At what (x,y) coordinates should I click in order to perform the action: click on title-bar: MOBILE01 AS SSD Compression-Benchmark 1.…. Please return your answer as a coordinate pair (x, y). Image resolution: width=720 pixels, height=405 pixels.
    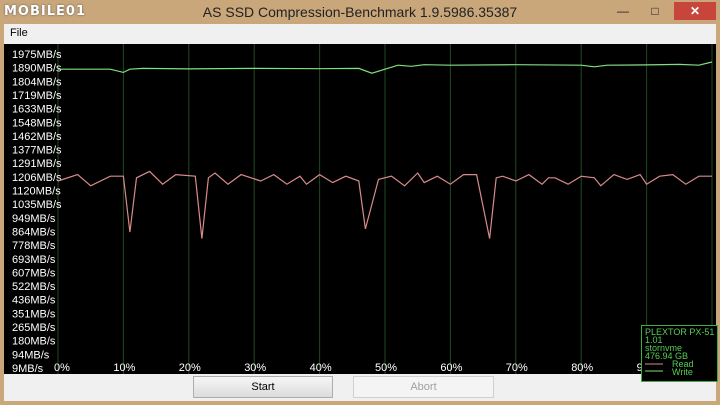
    Looking at the image, I should click on (360, 12).